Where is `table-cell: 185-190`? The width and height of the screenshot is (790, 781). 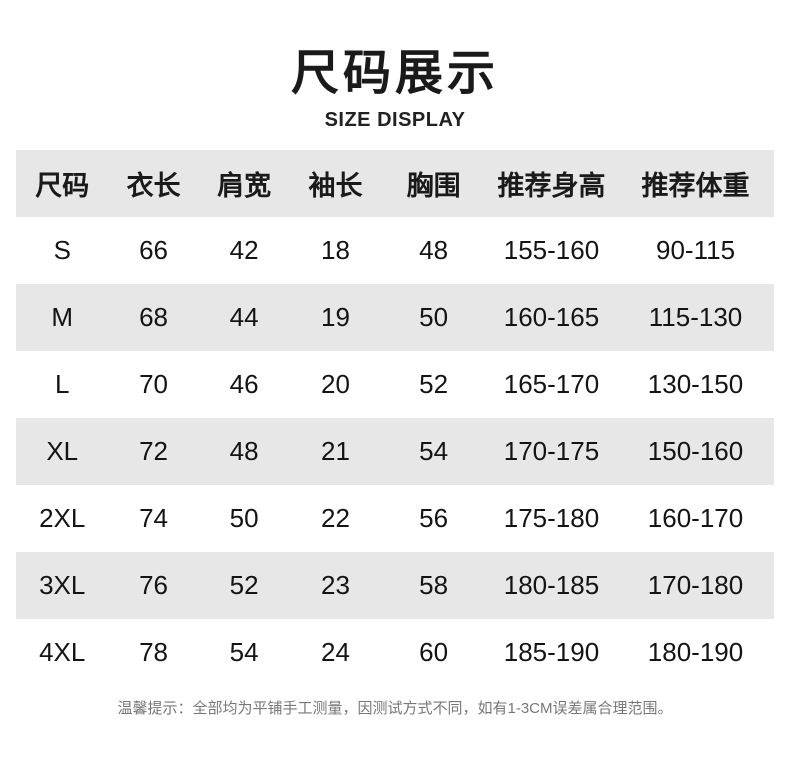
table-cell: 185-190 is located at coordinates (551, 652).